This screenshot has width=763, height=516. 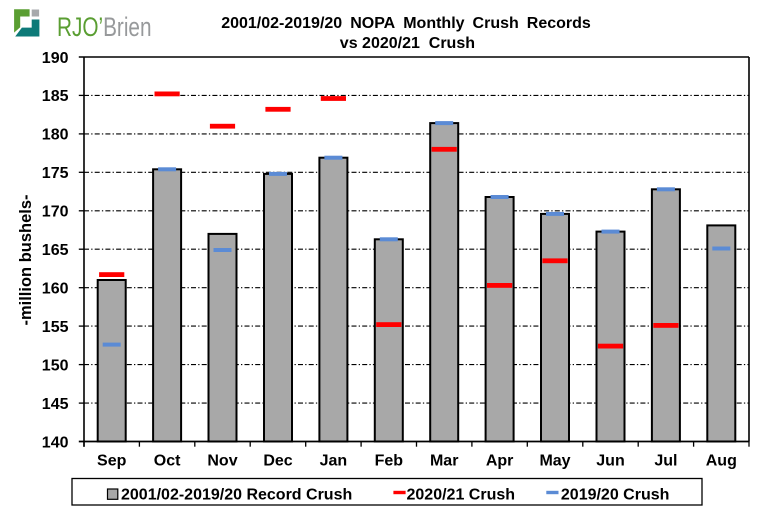 What do you see at coordinates (407, 43) in the screenshot?
I see `svg-text: vs 2020/21 Crush` at bounding box center [407, 43].